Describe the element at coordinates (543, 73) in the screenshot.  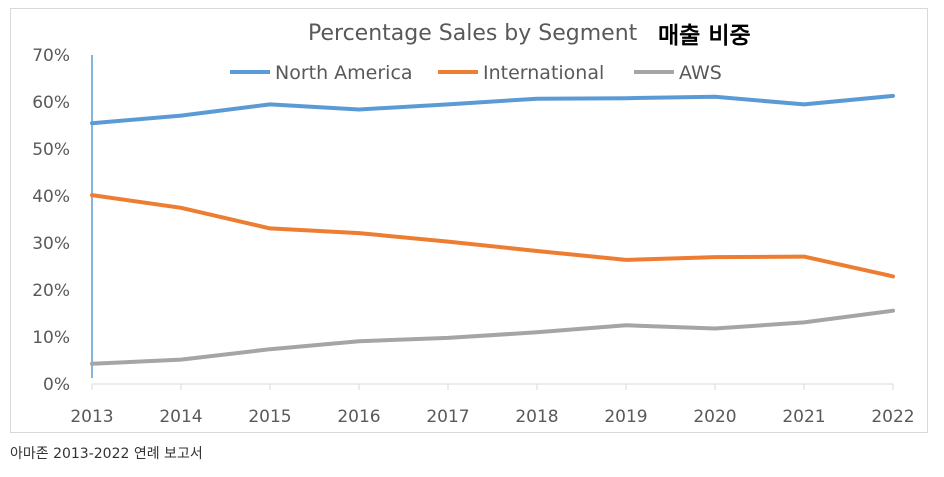
I see `legend-label-international: International` at that location.